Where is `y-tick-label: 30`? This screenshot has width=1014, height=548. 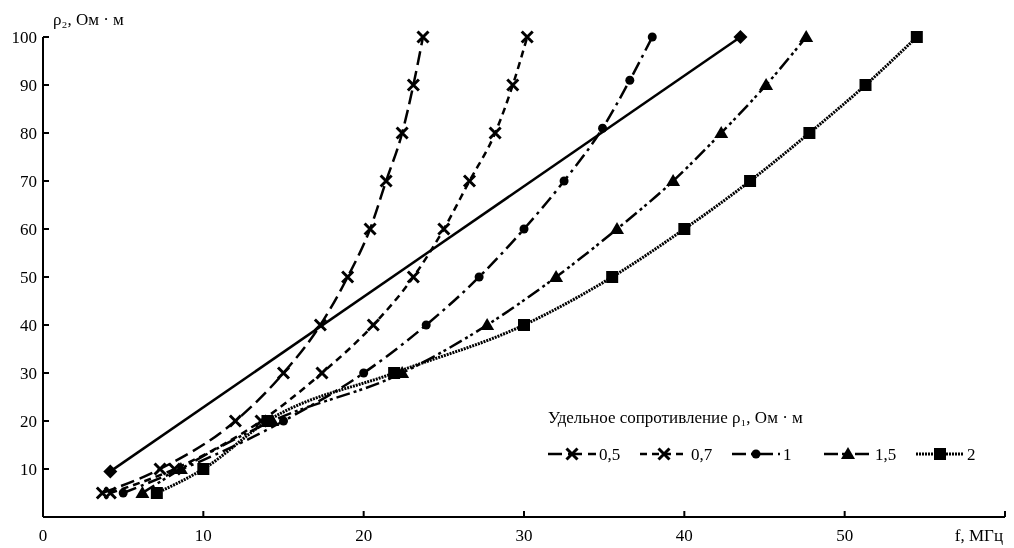
y-tick-label: 30 is located at coordinates (28, 373).